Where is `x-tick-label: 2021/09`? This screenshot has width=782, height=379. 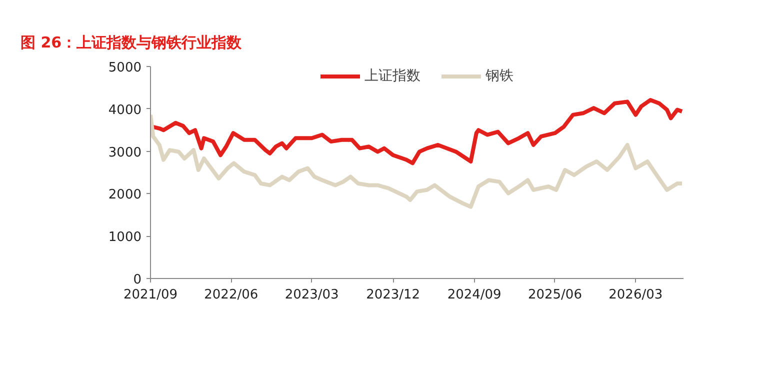 x-tick-label: 2021/09 is located at coordinates (150, 295).